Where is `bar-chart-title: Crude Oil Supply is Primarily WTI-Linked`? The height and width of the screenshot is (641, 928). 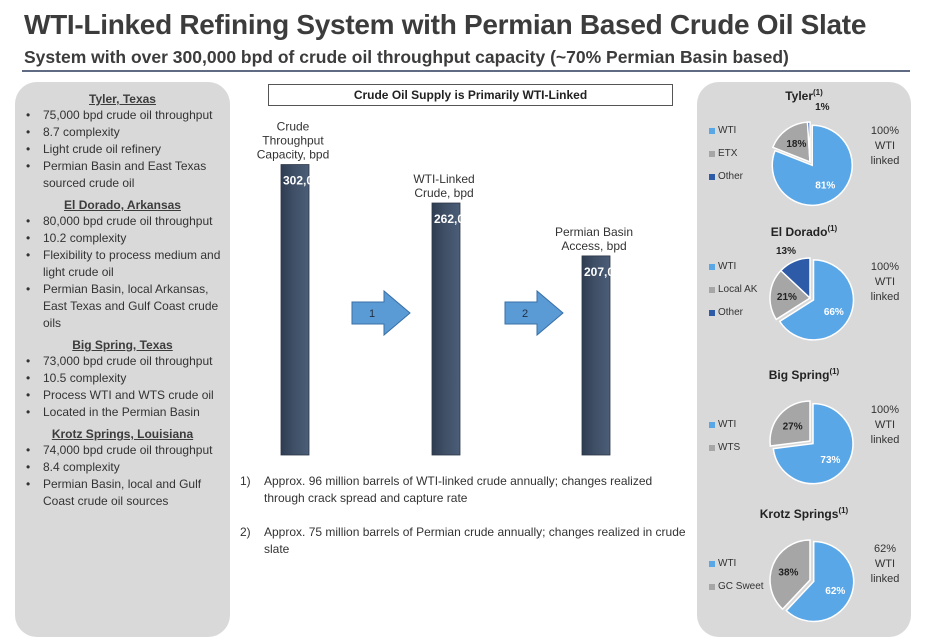
bar-chart-title: Crude Oil Supply is Primarily WTI-Linked is located at coordinates (470, 95).